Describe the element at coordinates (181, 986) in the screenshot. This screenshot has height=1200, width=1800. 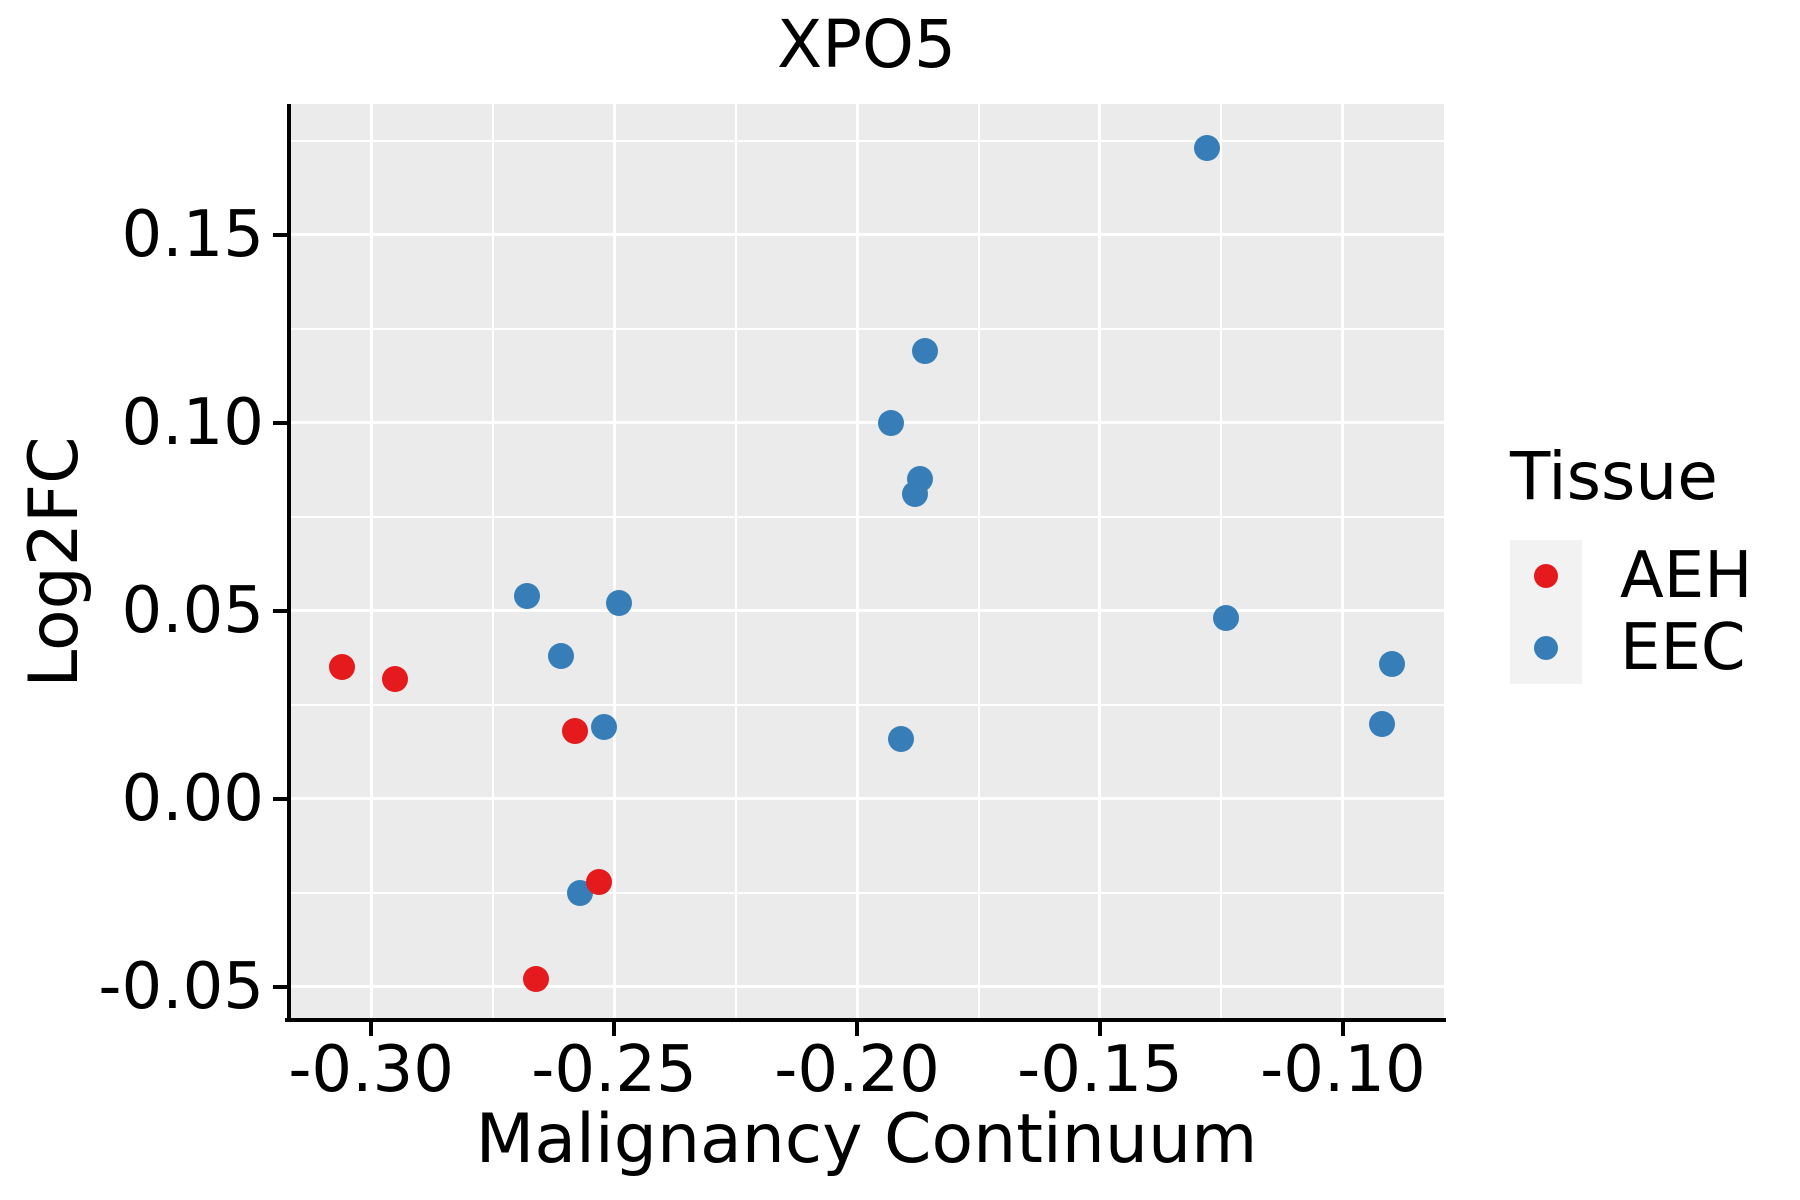
I see `y-tick-label: -0.05` at that location.